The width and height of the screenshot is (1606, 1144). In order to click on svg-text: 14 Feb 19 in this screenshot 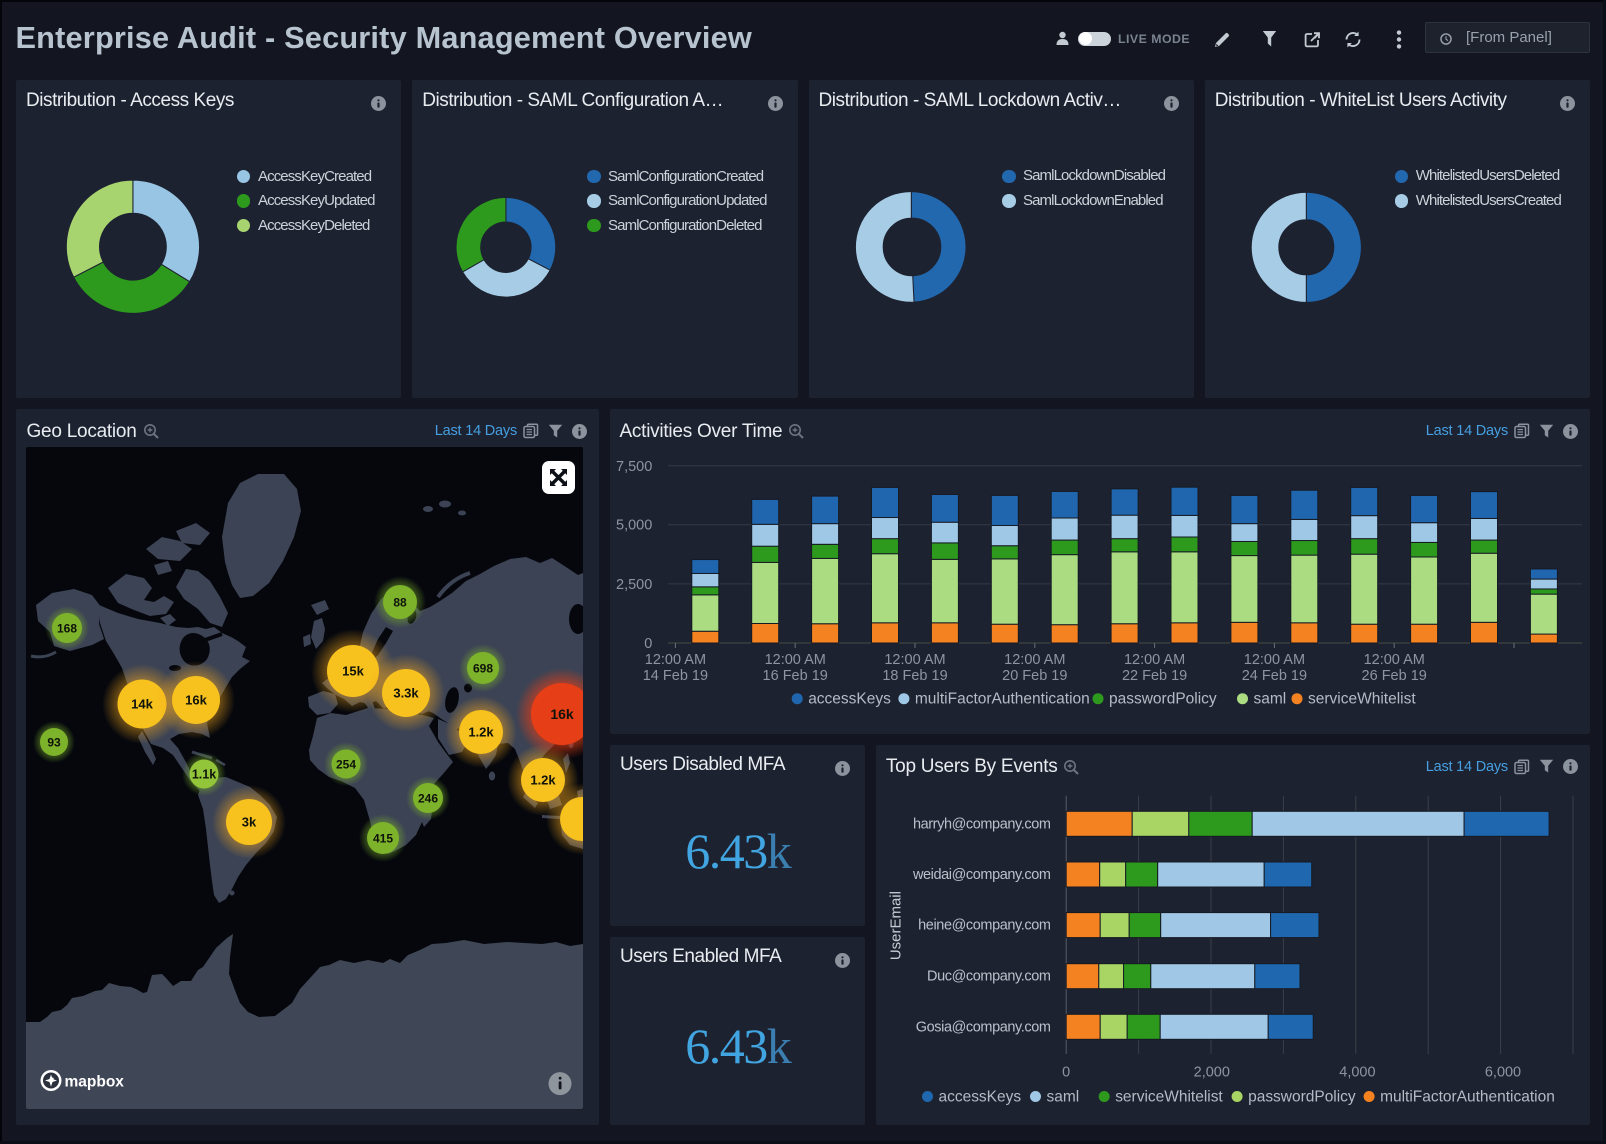, I will do `click(675, 676)`.